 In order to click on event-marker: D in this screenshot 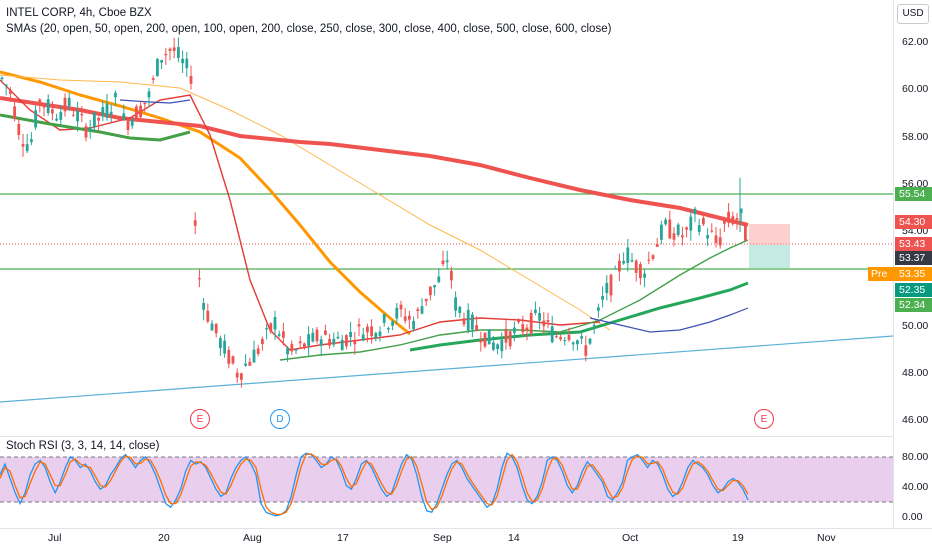, I will do `click(280, 419)`.